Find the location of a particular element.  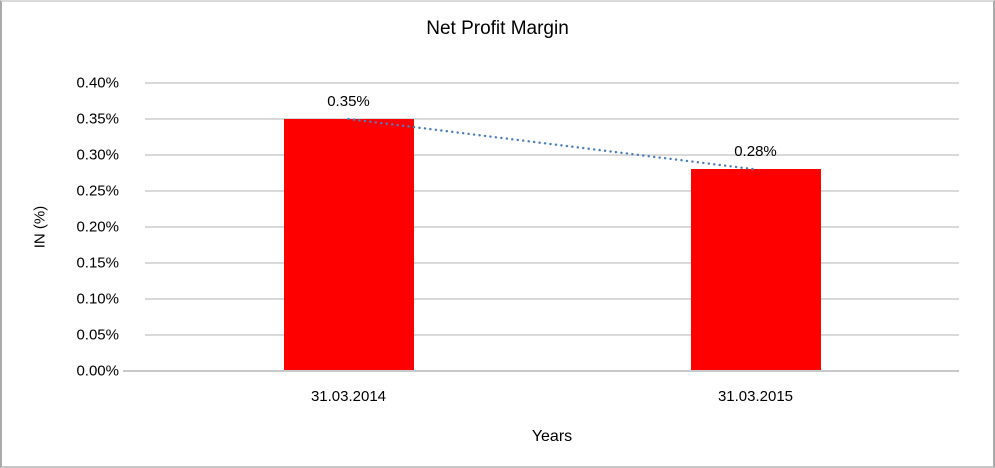

chart-title: Net Profit Margin is located at coordinates (497, 28).